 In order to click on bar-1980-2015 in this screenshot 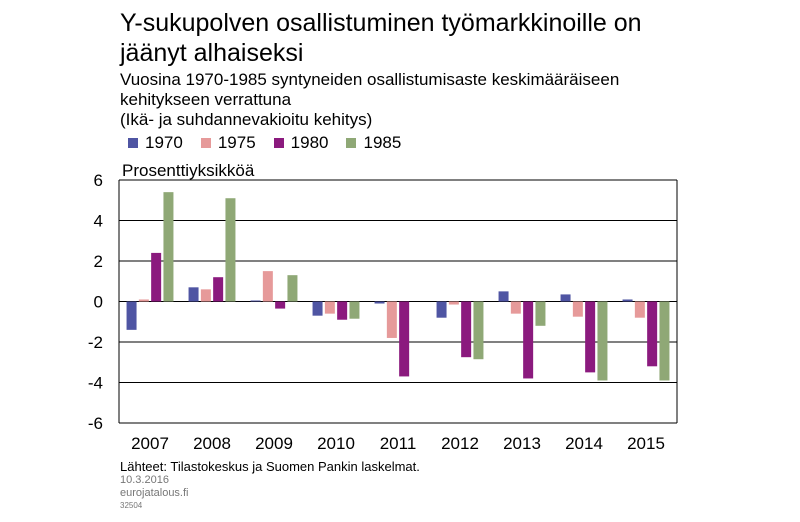, I will do `click(652, 334)`.